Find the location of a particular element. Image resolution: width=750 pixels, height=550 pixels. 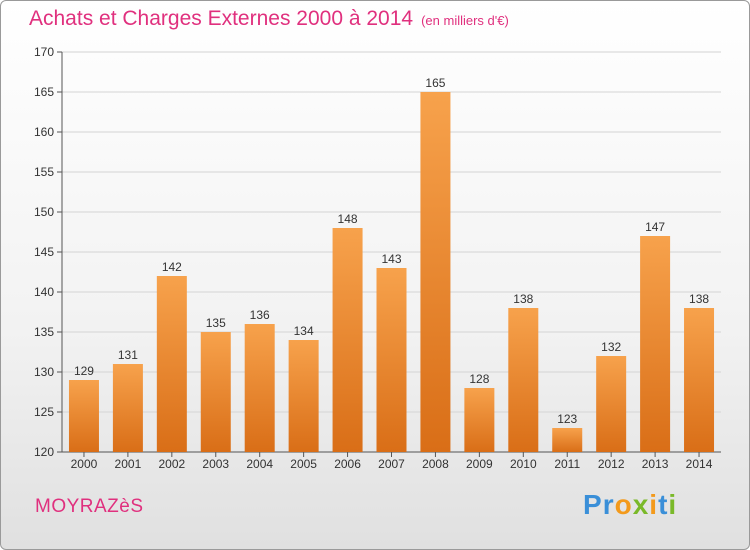

x-tick-label: 2011 is located at coordinates (567, 464).